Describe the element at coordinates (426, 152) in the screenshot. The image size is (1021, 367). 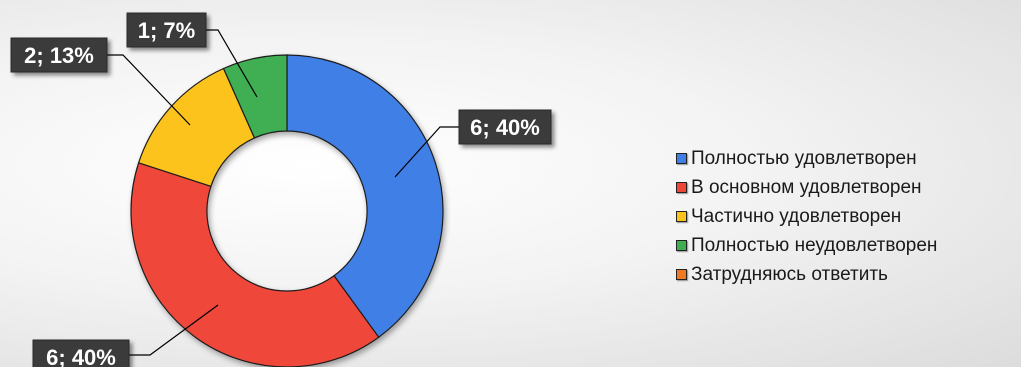
I see `leader-line-fully-satisfied` at that location.